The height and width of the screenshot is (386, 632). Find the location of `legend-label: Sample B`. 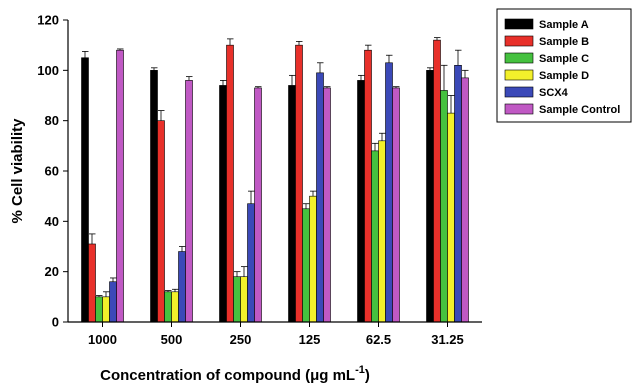

legend-label: Sample B is located at coordinates (564, 42).